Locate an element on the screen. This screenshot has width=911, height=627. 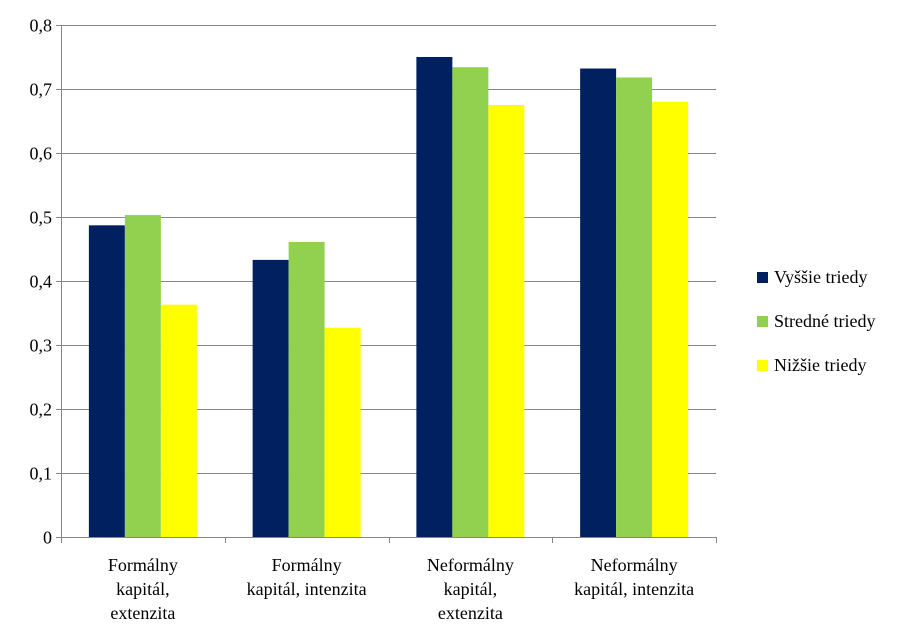
y-tick-label: 0 is located at coordinates (47, 538).